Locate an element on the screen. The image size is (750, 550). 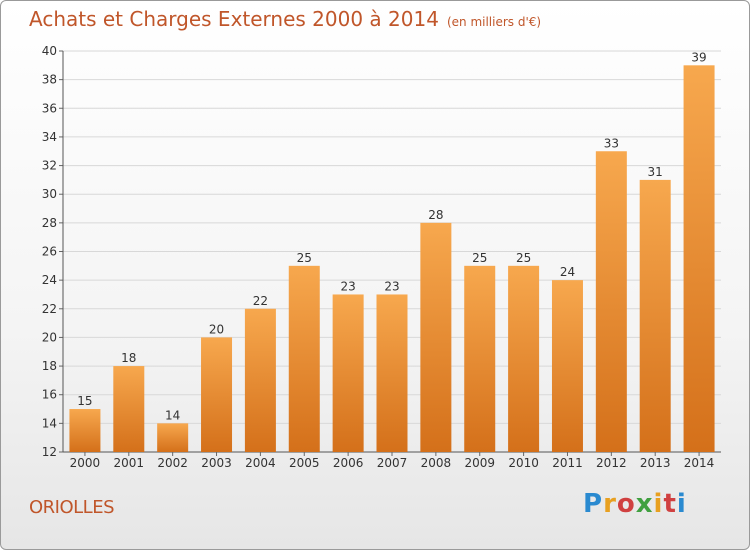
y-tick-label-22: 22 is located at coordinates (49, 309).